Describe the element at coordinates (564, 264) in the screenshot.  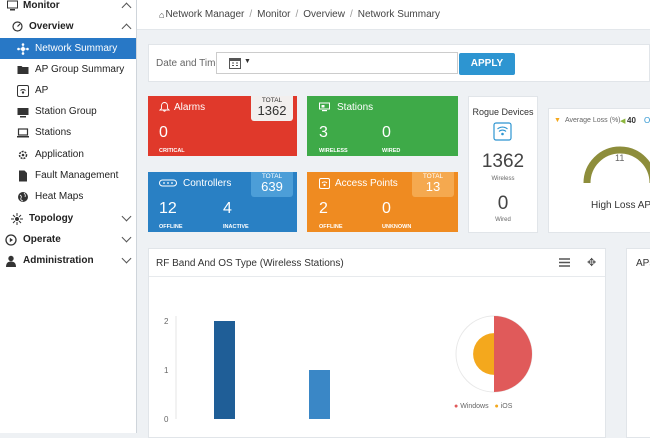
I see `menu-icon` at that location.